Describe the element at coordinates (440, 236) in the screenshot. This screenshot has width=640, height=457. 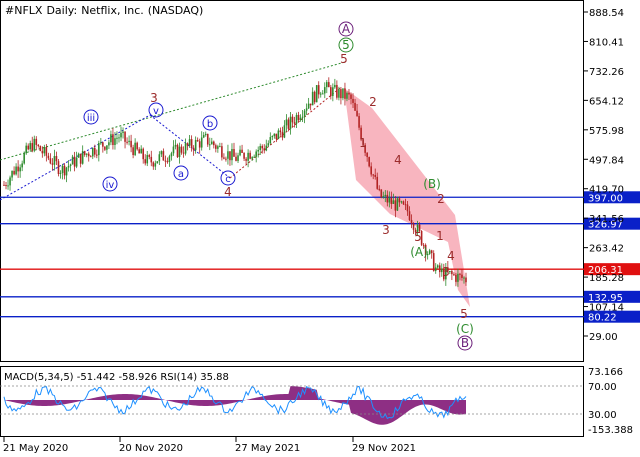
I see `wave-label-1-b: 1` at that location.